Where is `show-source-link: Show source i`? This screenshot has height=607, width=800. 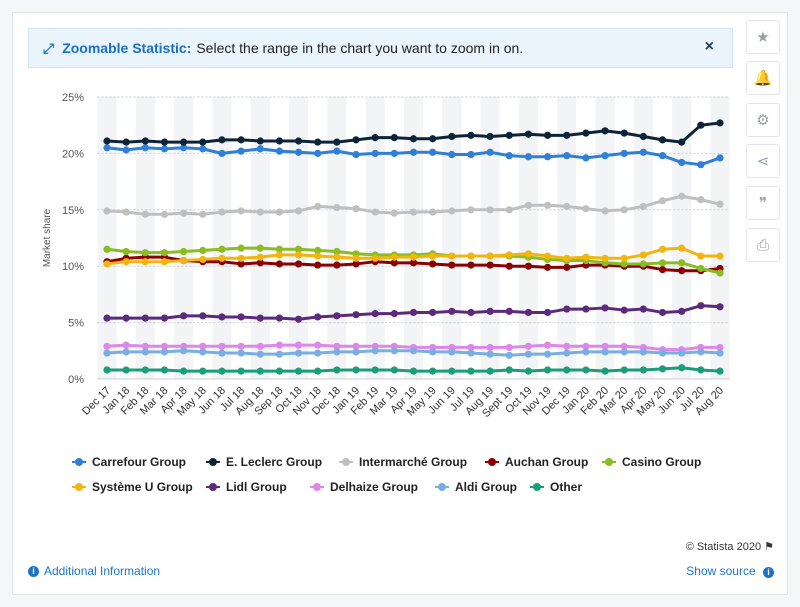 show-source-link: Show source i is located at coordinates (730, 571).